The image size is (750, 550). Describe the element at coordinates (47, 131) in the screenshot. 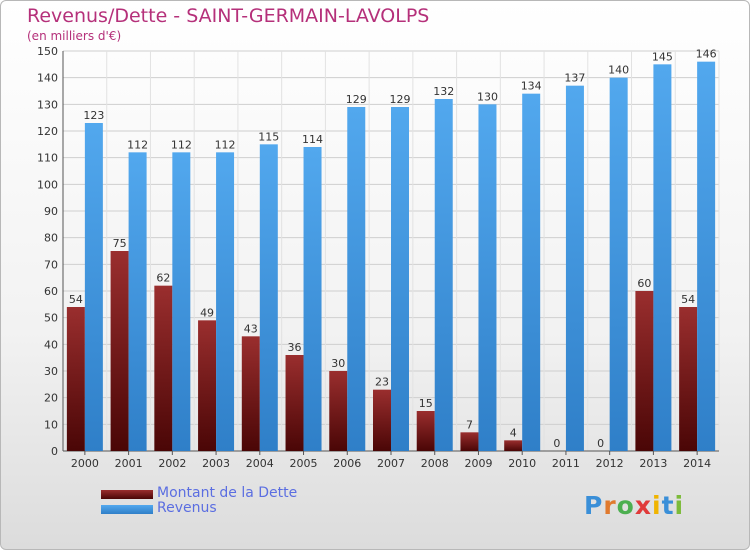

I see `y-tick-label: 120` at that location.